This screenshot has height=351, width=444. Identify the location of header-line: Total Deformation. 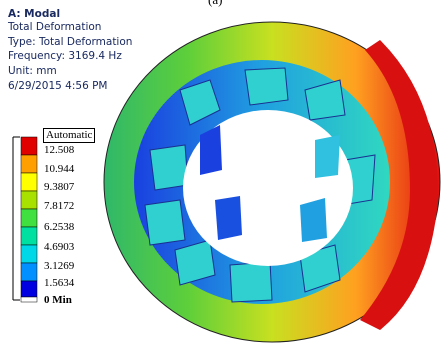
(55, 27).